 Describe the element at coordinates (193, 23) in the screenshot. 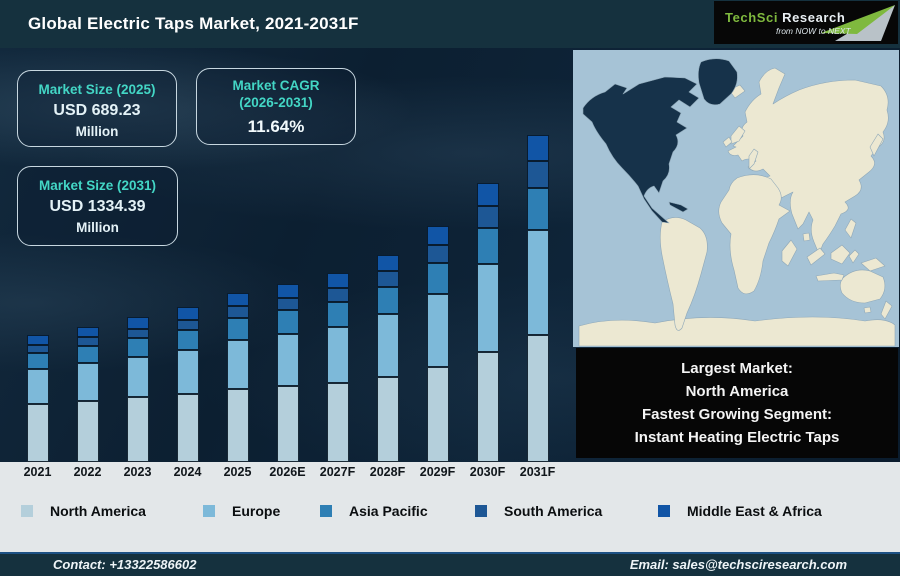

I see `page-title: Global Electric Taps Market, 2021-2031F` at that location.